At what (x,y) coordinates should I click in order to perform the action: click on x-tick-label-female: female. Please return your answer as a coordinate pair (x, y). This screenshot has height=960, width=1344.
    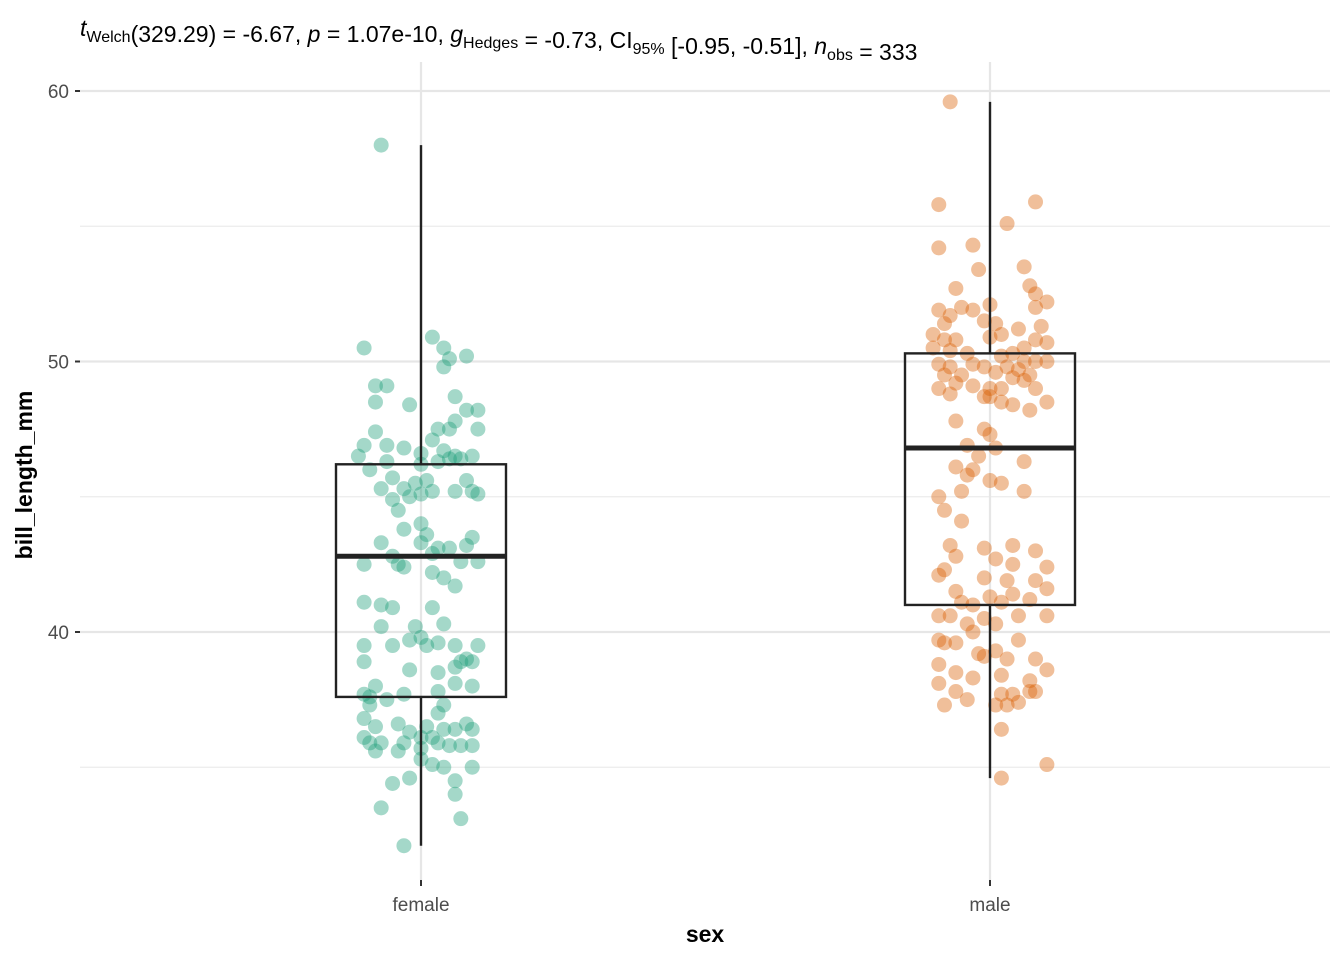
    Looking at the image, I should click on (420, 905).